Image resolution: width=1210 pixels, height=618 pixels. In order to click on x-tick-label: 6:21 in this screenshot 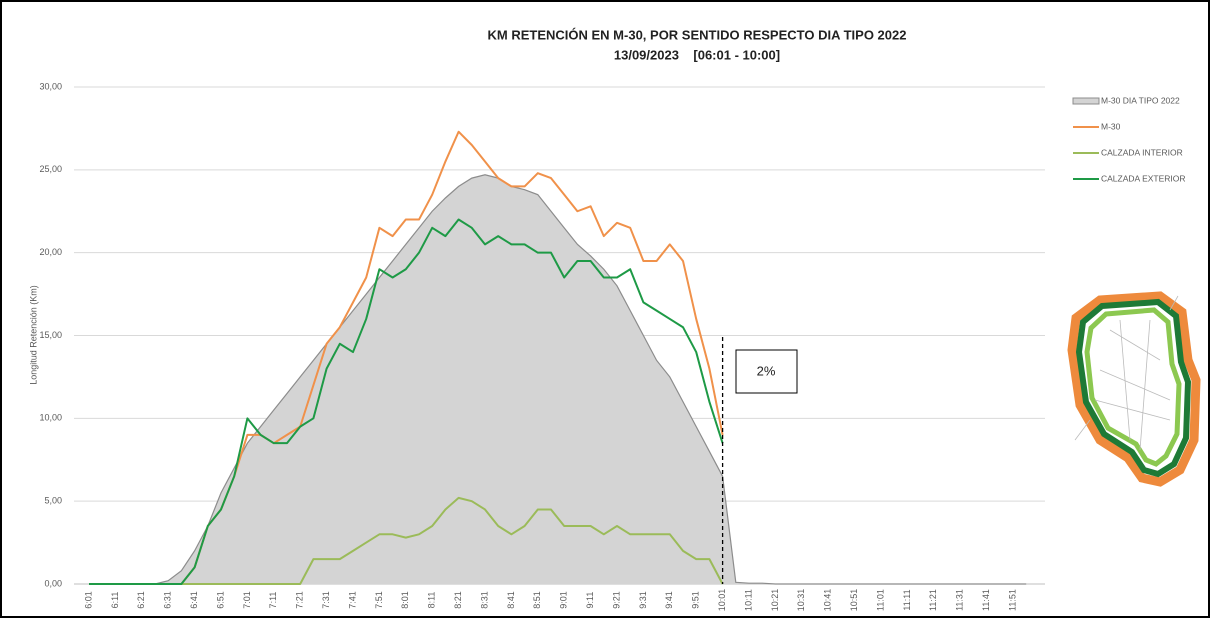, I will do `click(141, 600)`.